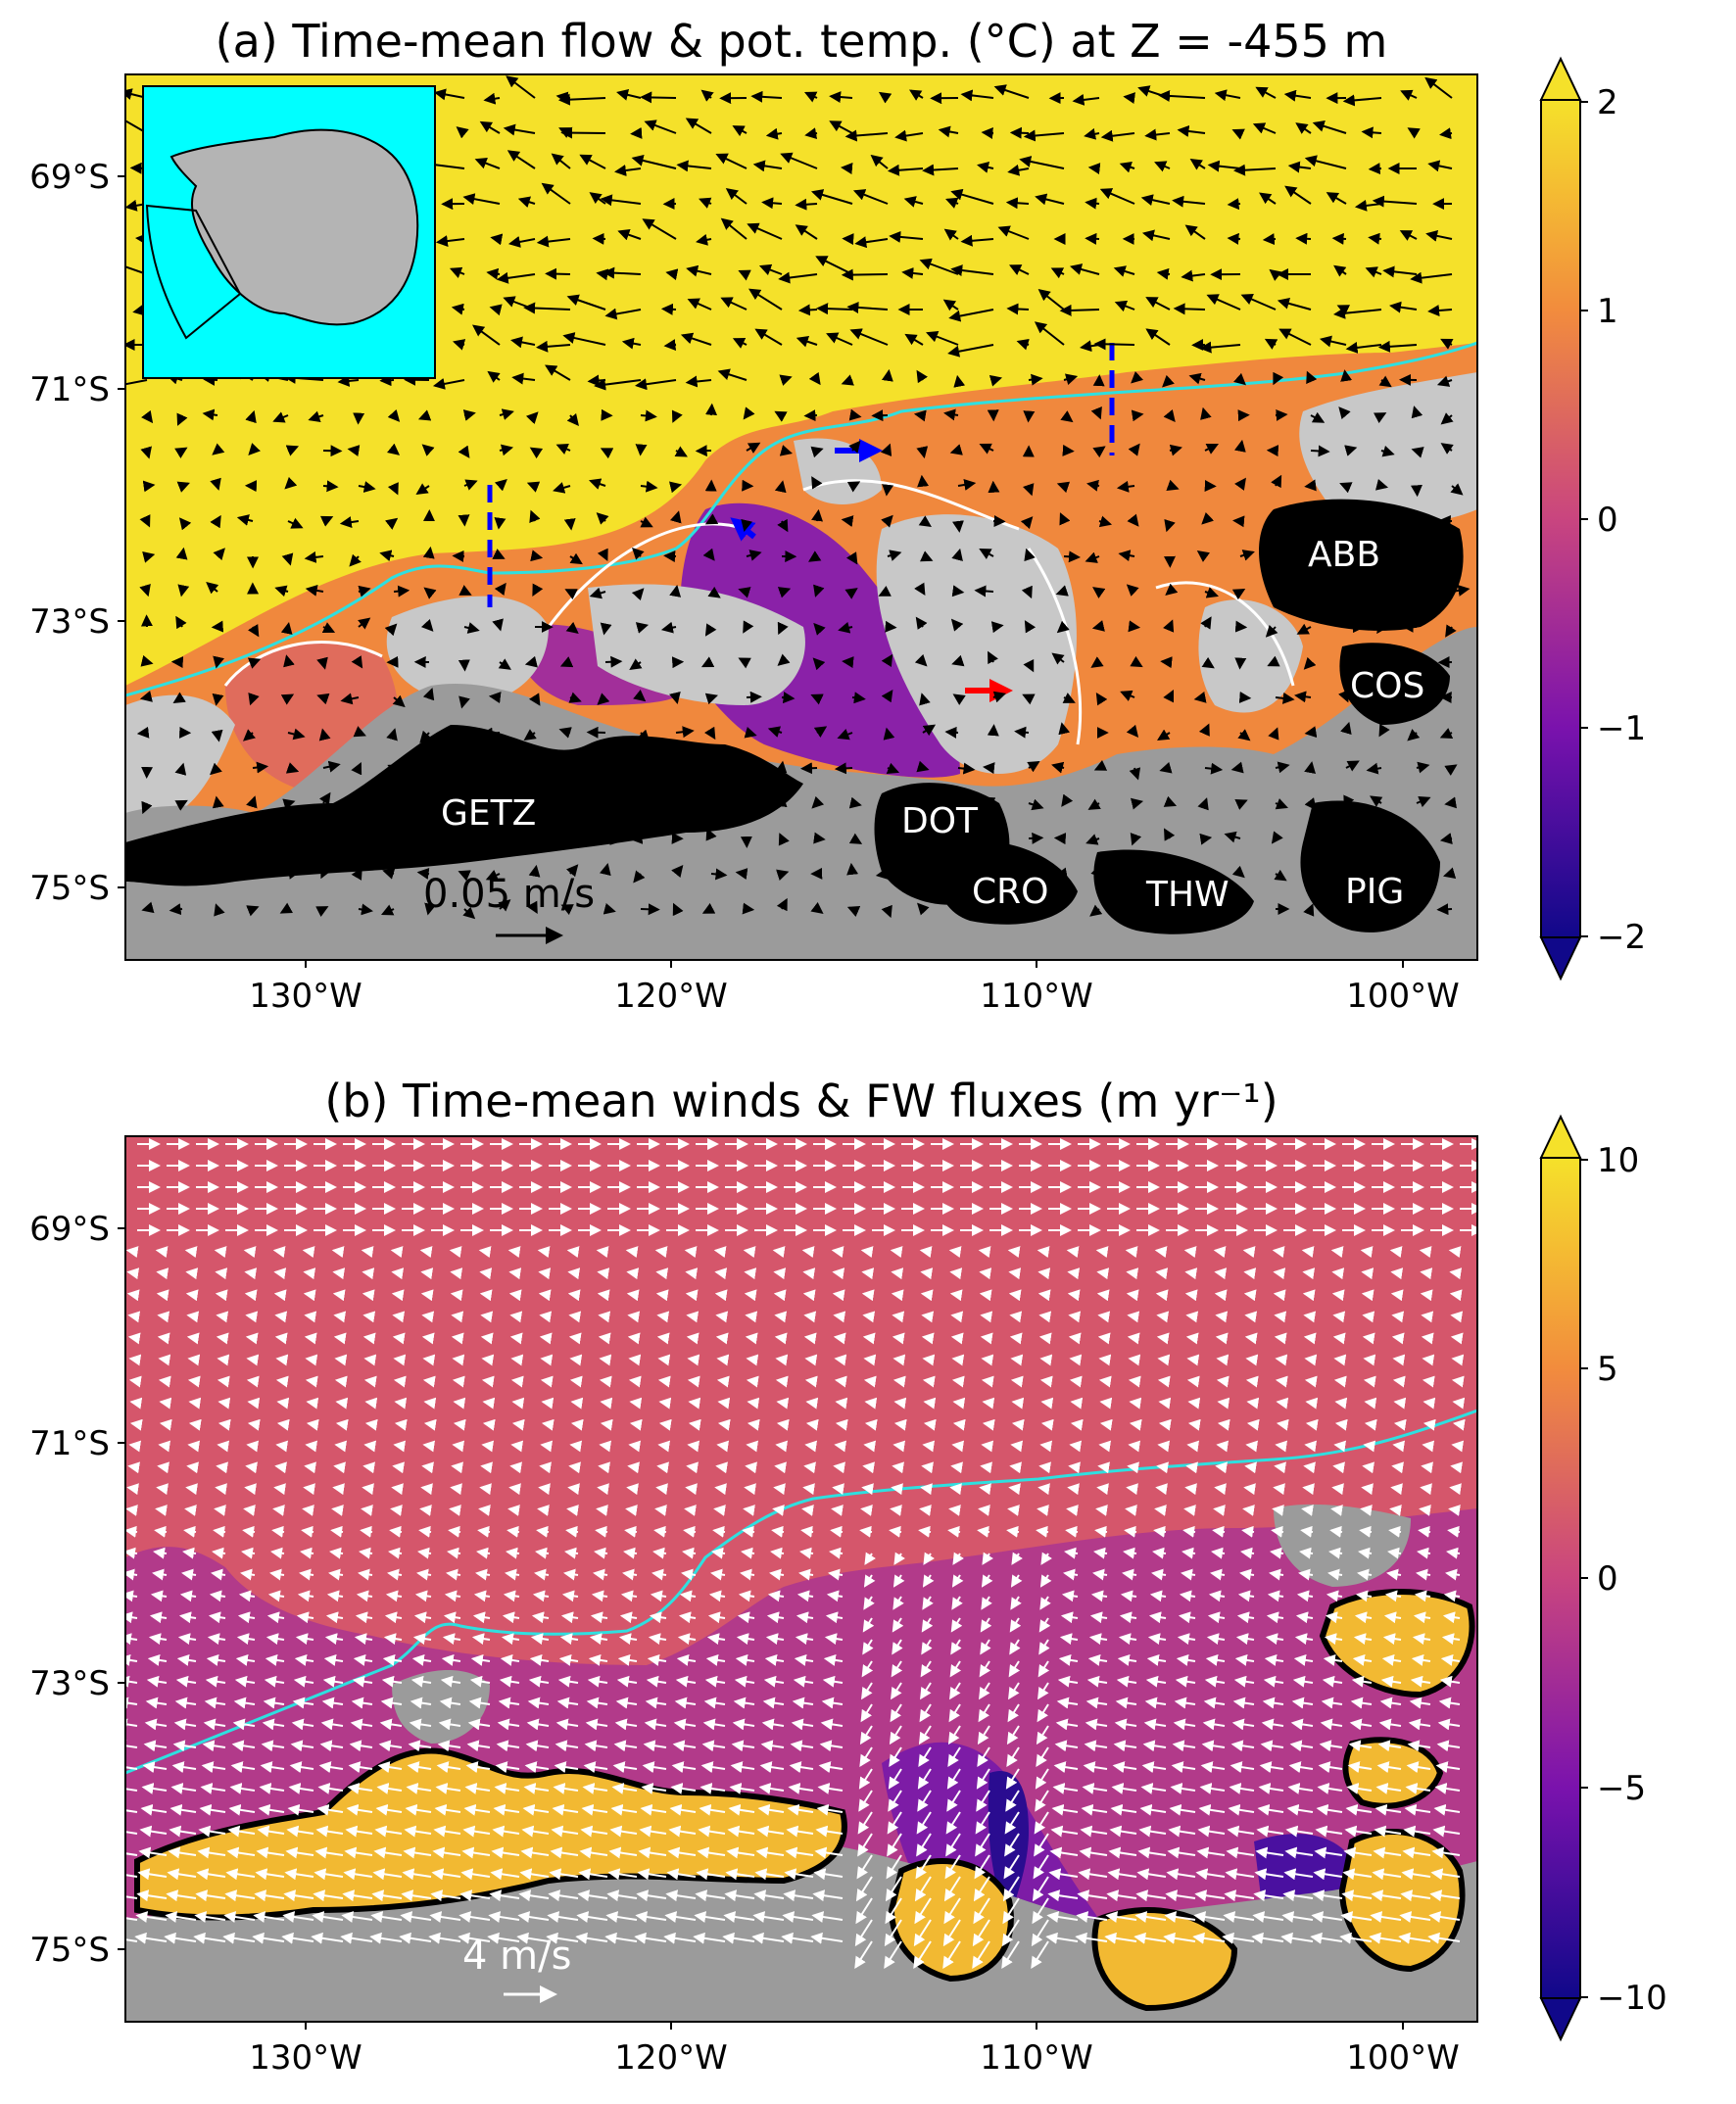 The height and width of the screenshot is (2104, 1736). I want to click on cold-water-dotson, so click(820, 640).